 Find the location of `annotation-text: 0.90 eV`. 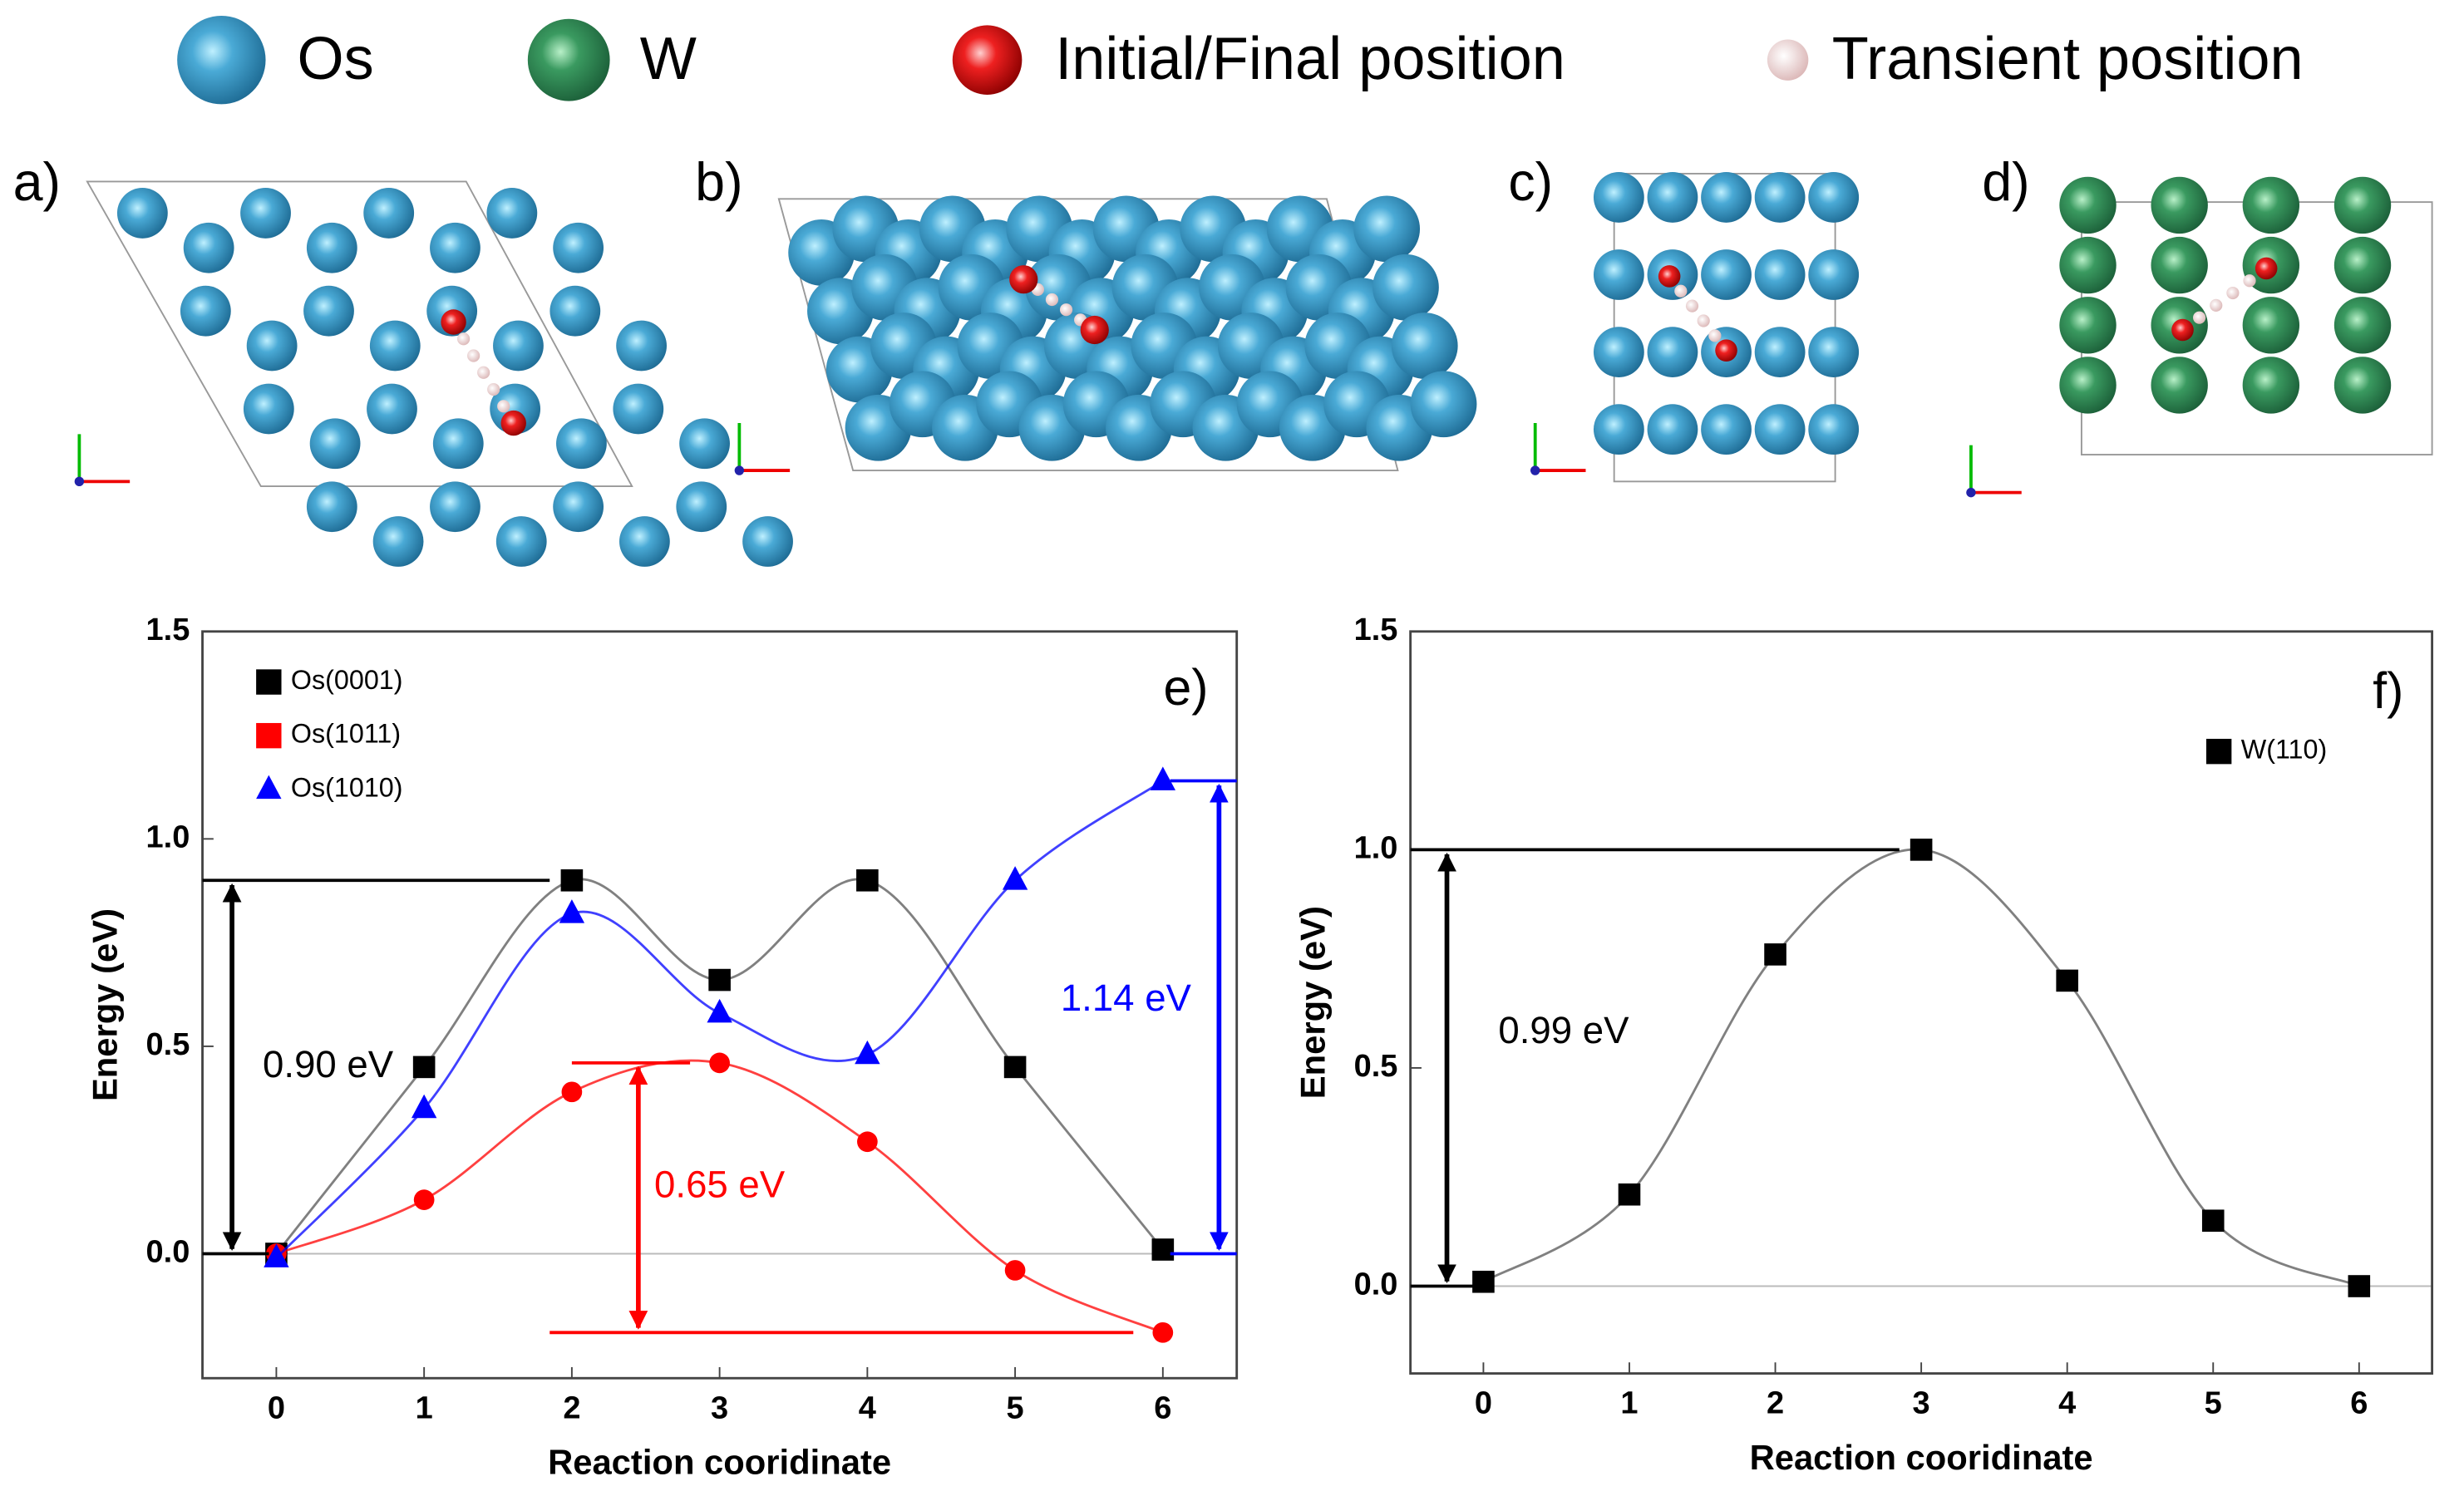

annotation-text: 0.90 eV is located at coordinates (328, 1064).